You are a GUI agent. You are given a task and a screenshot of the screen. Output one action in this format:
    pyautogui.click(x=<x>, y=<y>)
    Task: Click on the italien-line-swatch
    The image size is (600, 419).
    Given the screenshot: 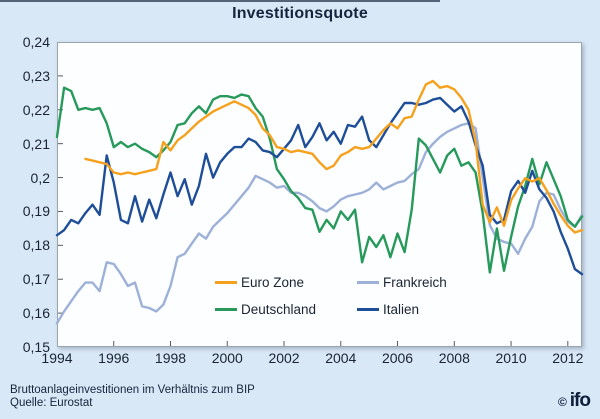 What is the action you would take?
    pyautogui.click(x=368, y=309)
    